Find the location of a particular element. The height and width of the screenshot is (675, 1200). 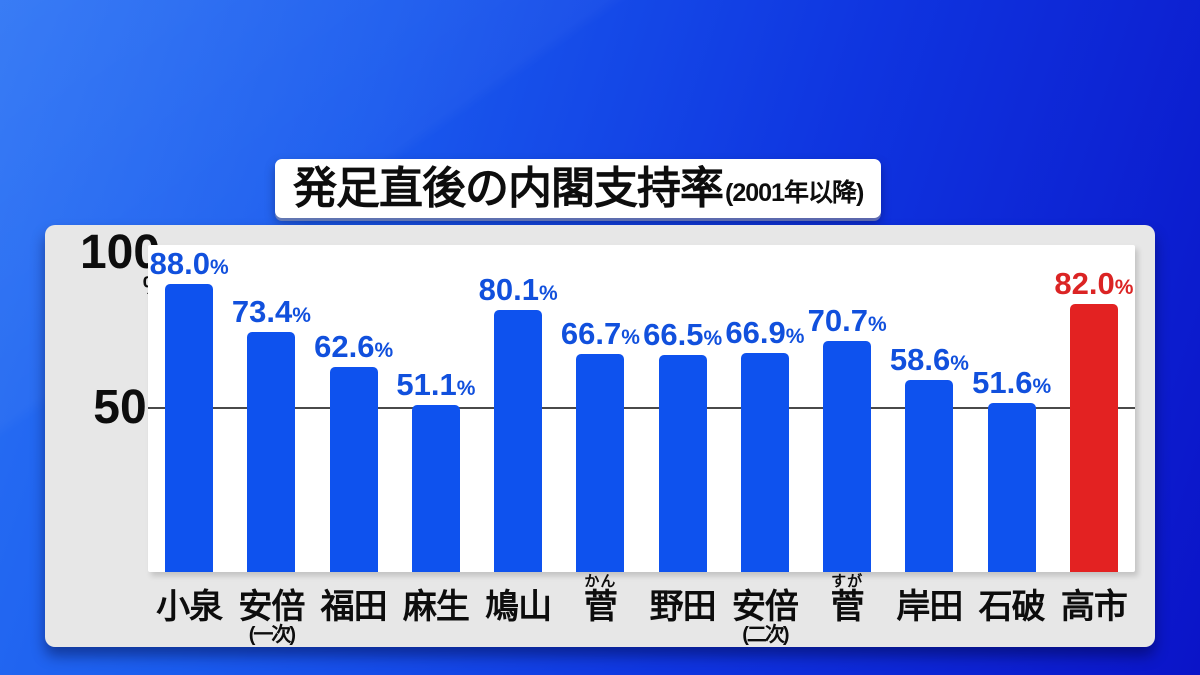

bar-value-number: 66.9 is located at coordinates (755, 332).